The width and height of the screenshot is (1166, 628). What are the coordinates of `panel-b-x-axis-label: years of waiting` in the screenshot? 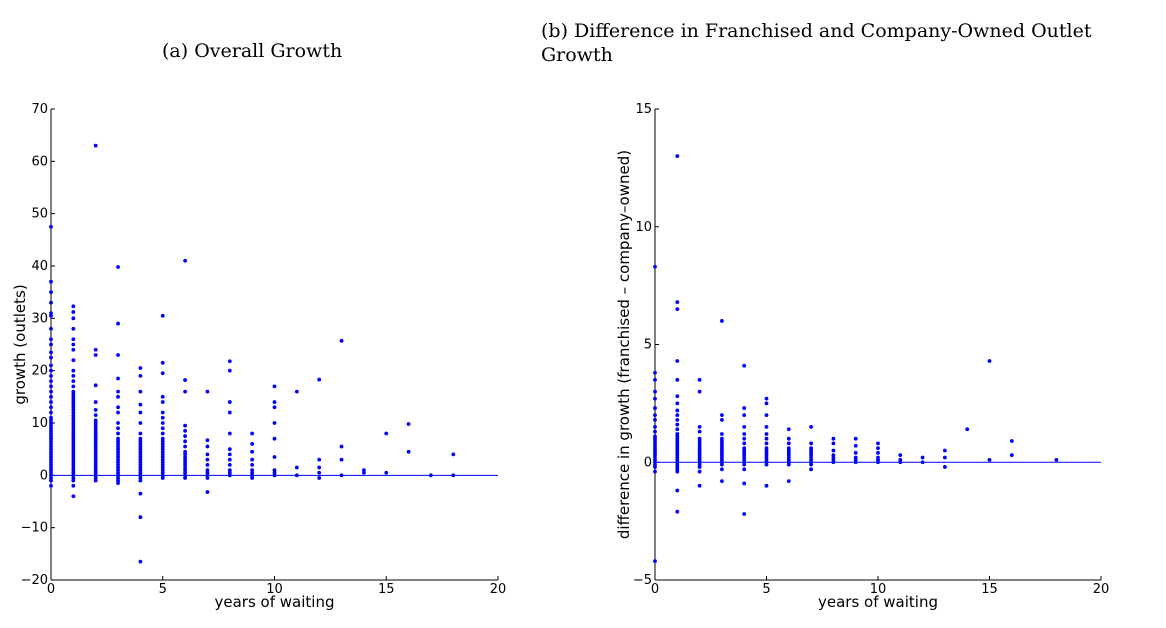 It's located at (878, 602).